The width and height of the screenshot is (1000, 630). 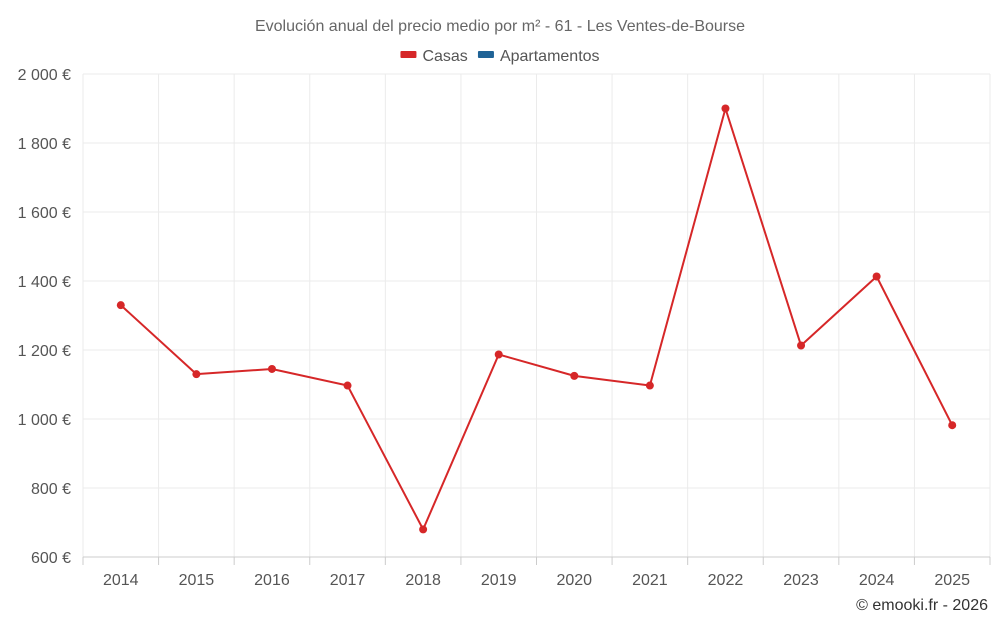 I want to click on x-tick-label: 2018, so click(x=423, y=580).